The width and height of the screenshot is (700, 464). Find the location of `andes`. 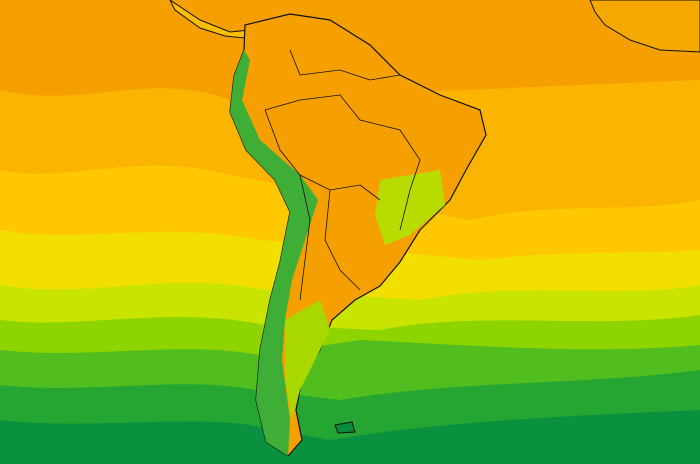

andes is located at coordinates (274, 253).